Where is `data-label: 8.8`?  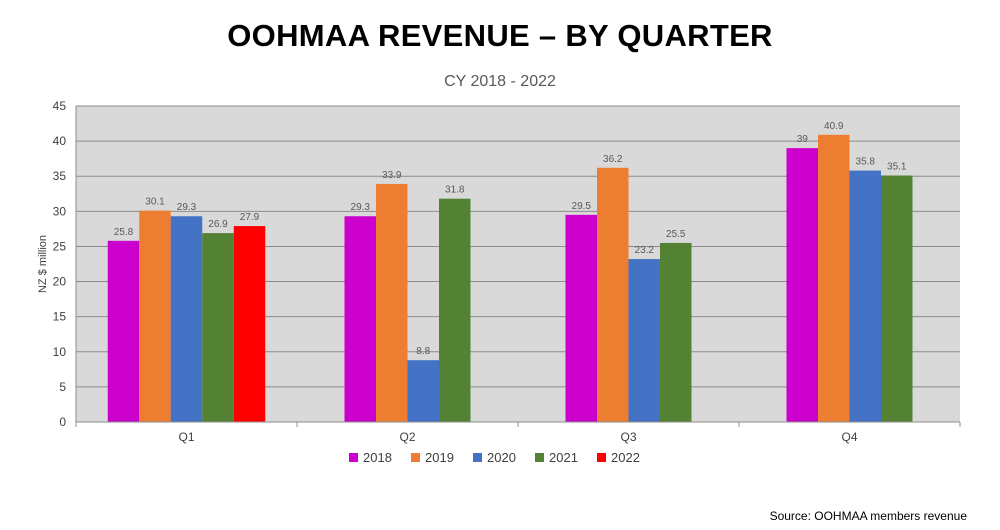
data-label: 8.8 is located at coordinates (423, 351).